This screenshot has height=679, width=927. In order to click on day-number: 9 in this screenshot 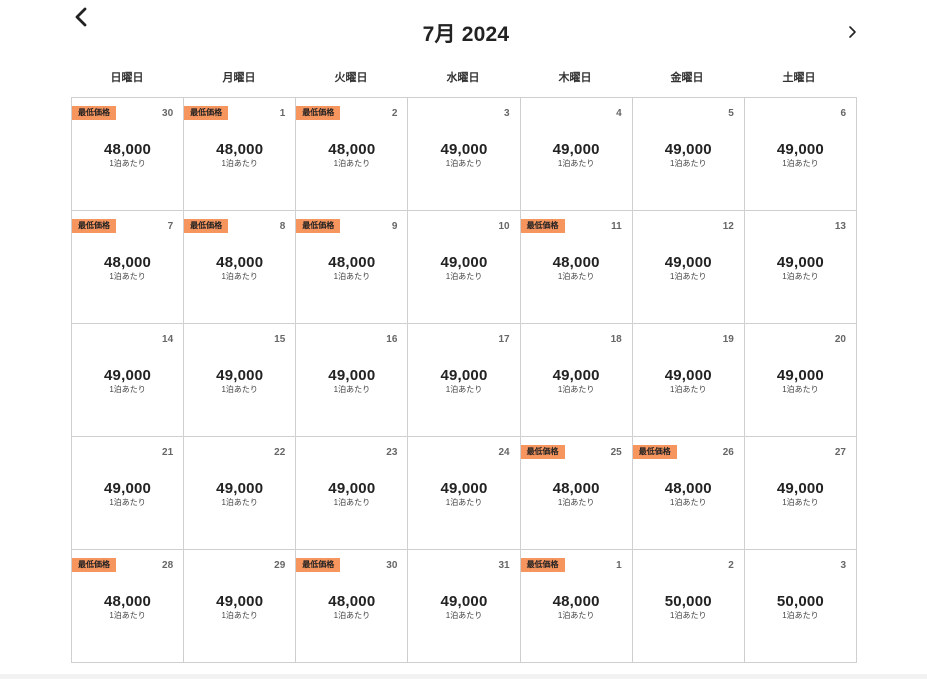, I will do `click(394, 226)`.